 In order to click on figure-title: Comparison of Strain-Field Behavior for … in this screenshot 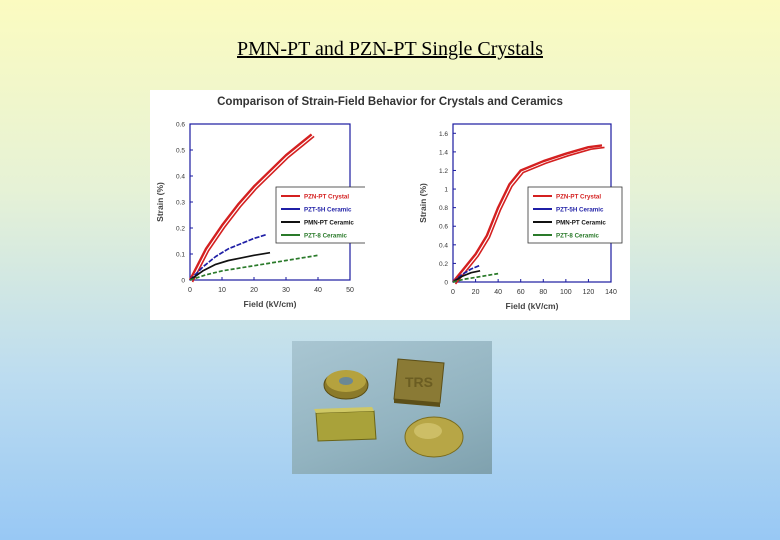, I will do `click(390, 102)`.